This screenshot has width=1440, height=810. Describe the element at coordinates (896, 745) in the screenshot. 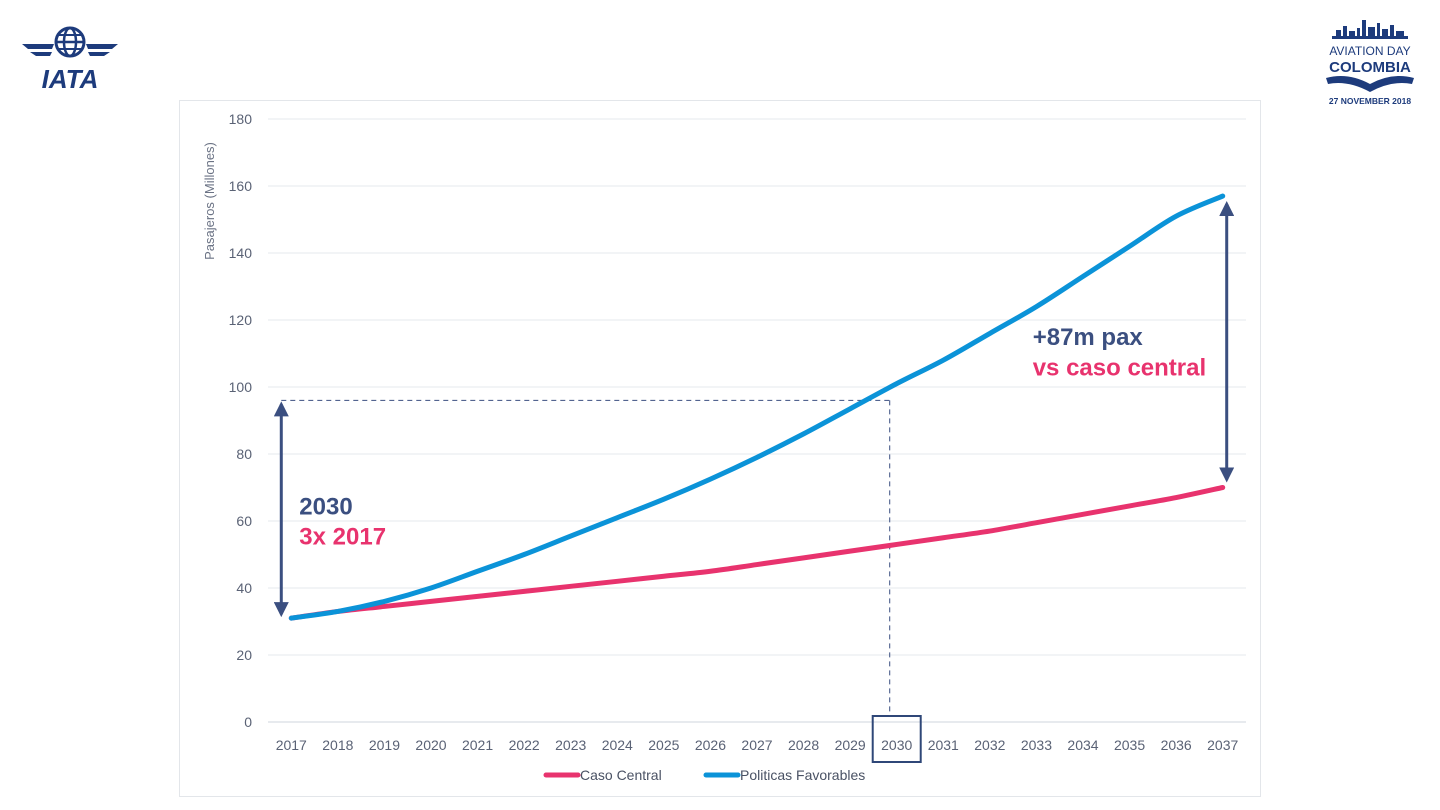

I see `x-tick-label: 2030` at that location.